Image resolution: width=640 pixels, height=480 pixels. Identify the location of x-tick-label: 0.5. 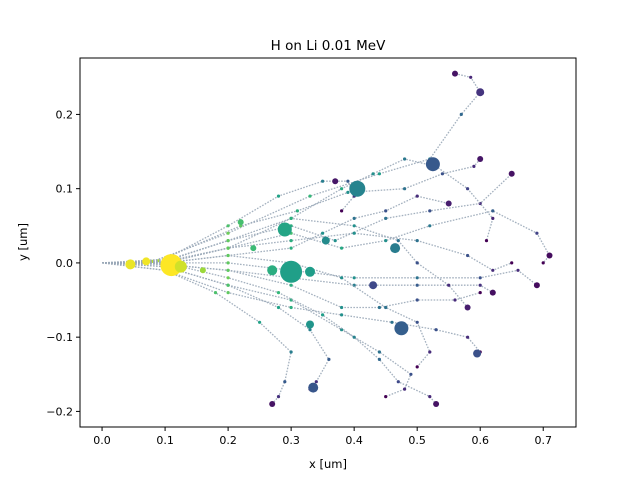
(417, 440).